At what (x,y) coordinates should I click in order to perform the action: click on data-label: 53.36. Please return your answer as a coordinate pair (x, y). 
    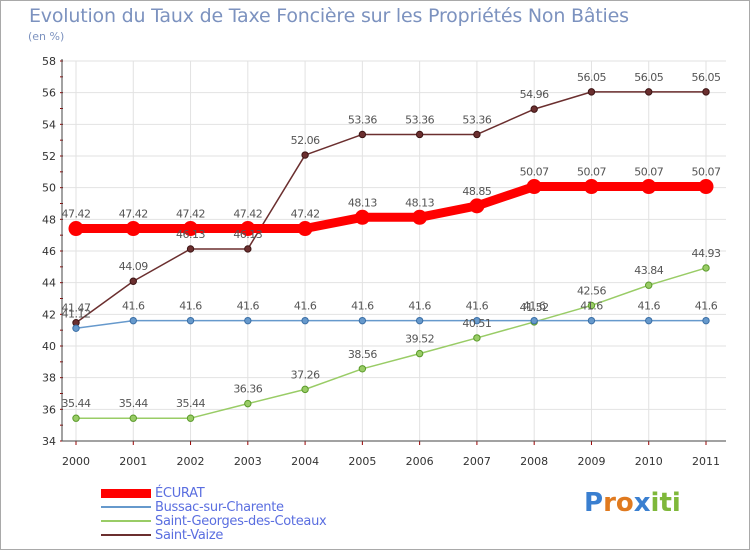
    Looking at the image, I should click on (362, 119).